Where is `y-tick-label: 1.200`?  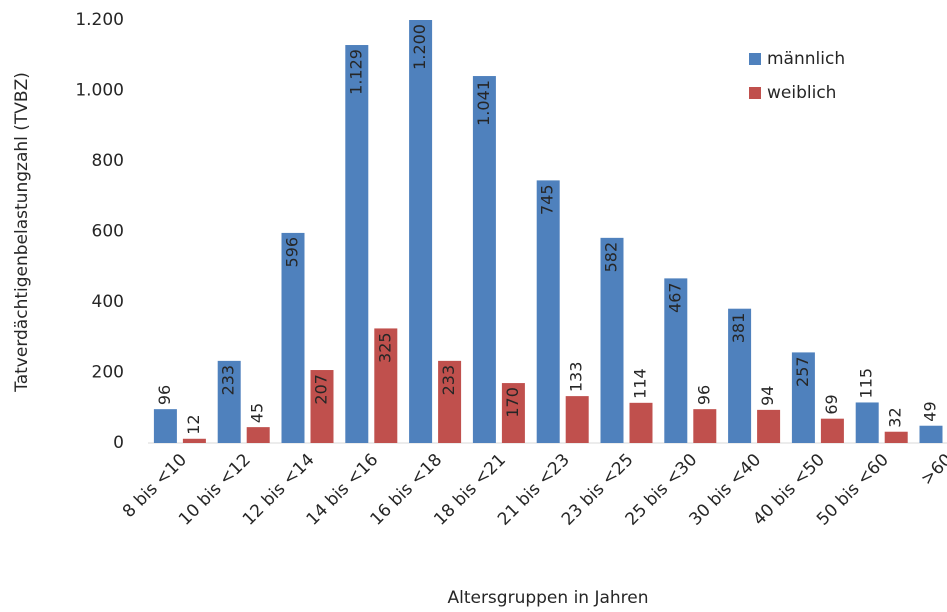
y-tick-label: 1.200 is located at coordinates (99, 20).